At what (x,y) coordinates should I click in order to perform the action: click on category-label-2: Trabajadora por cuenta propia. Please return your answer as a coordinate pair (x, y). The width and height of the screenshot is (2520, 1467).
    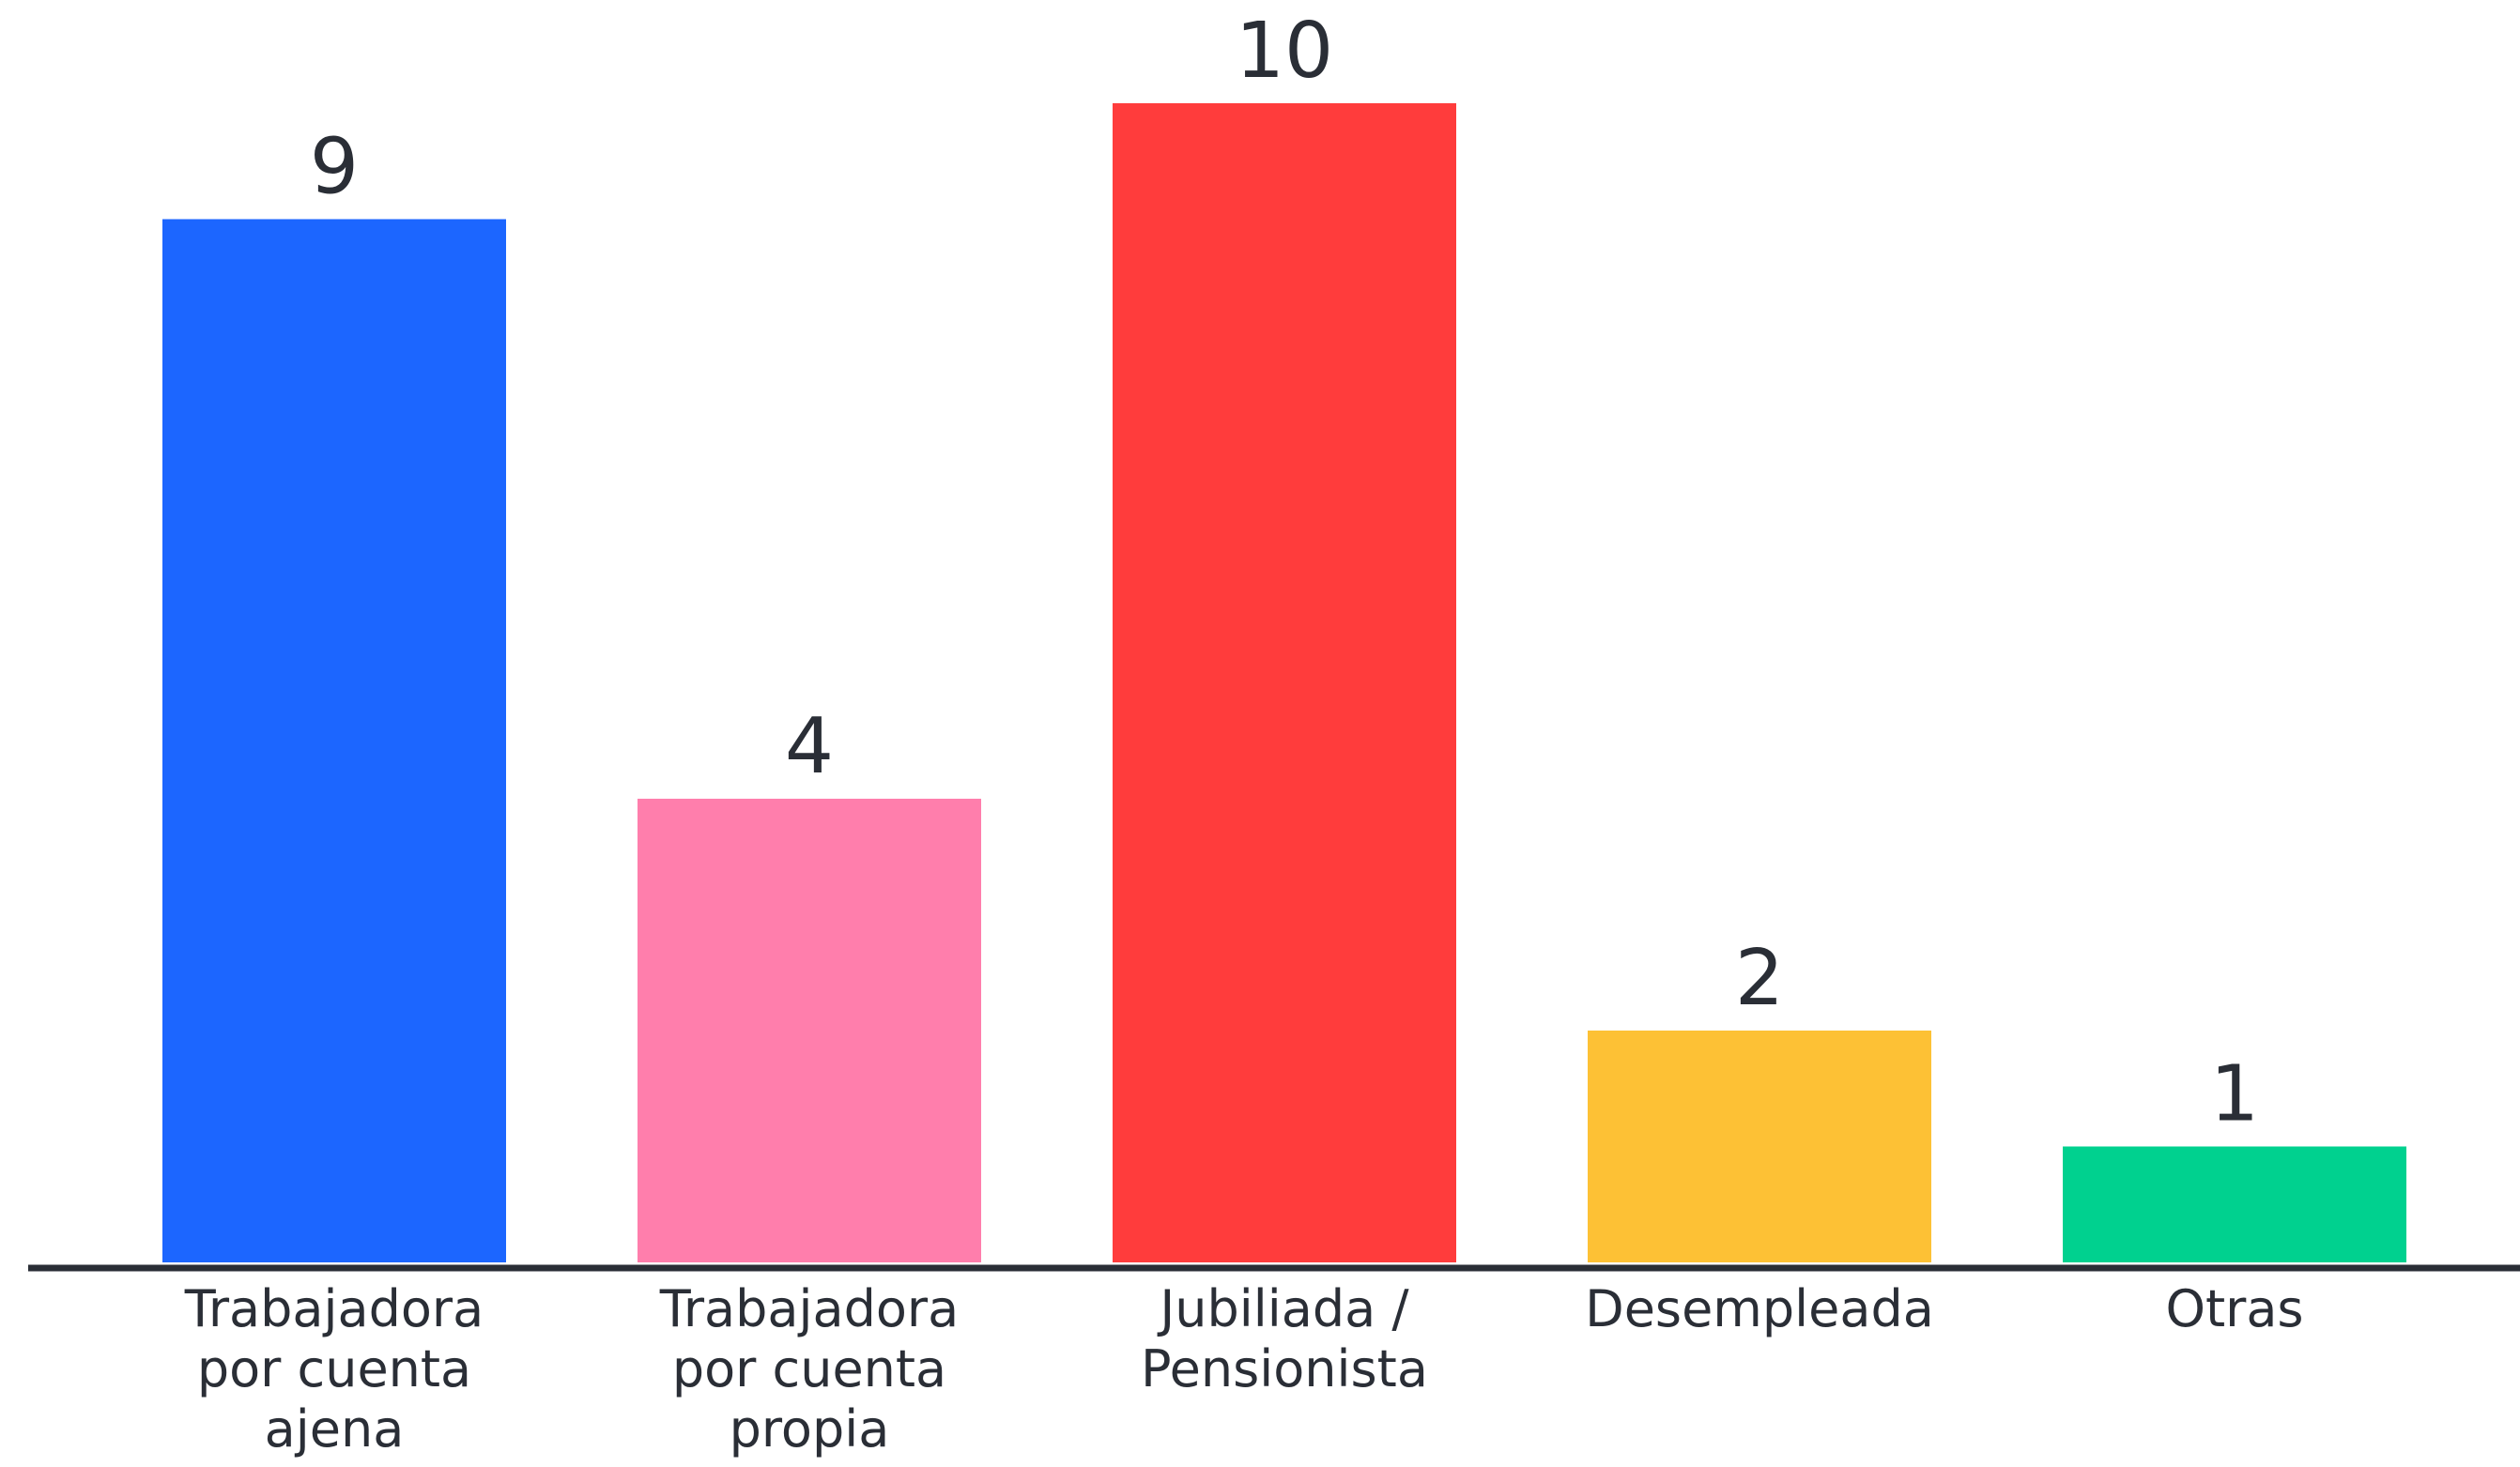
    Looking at the image, I should click on (809, 1369).